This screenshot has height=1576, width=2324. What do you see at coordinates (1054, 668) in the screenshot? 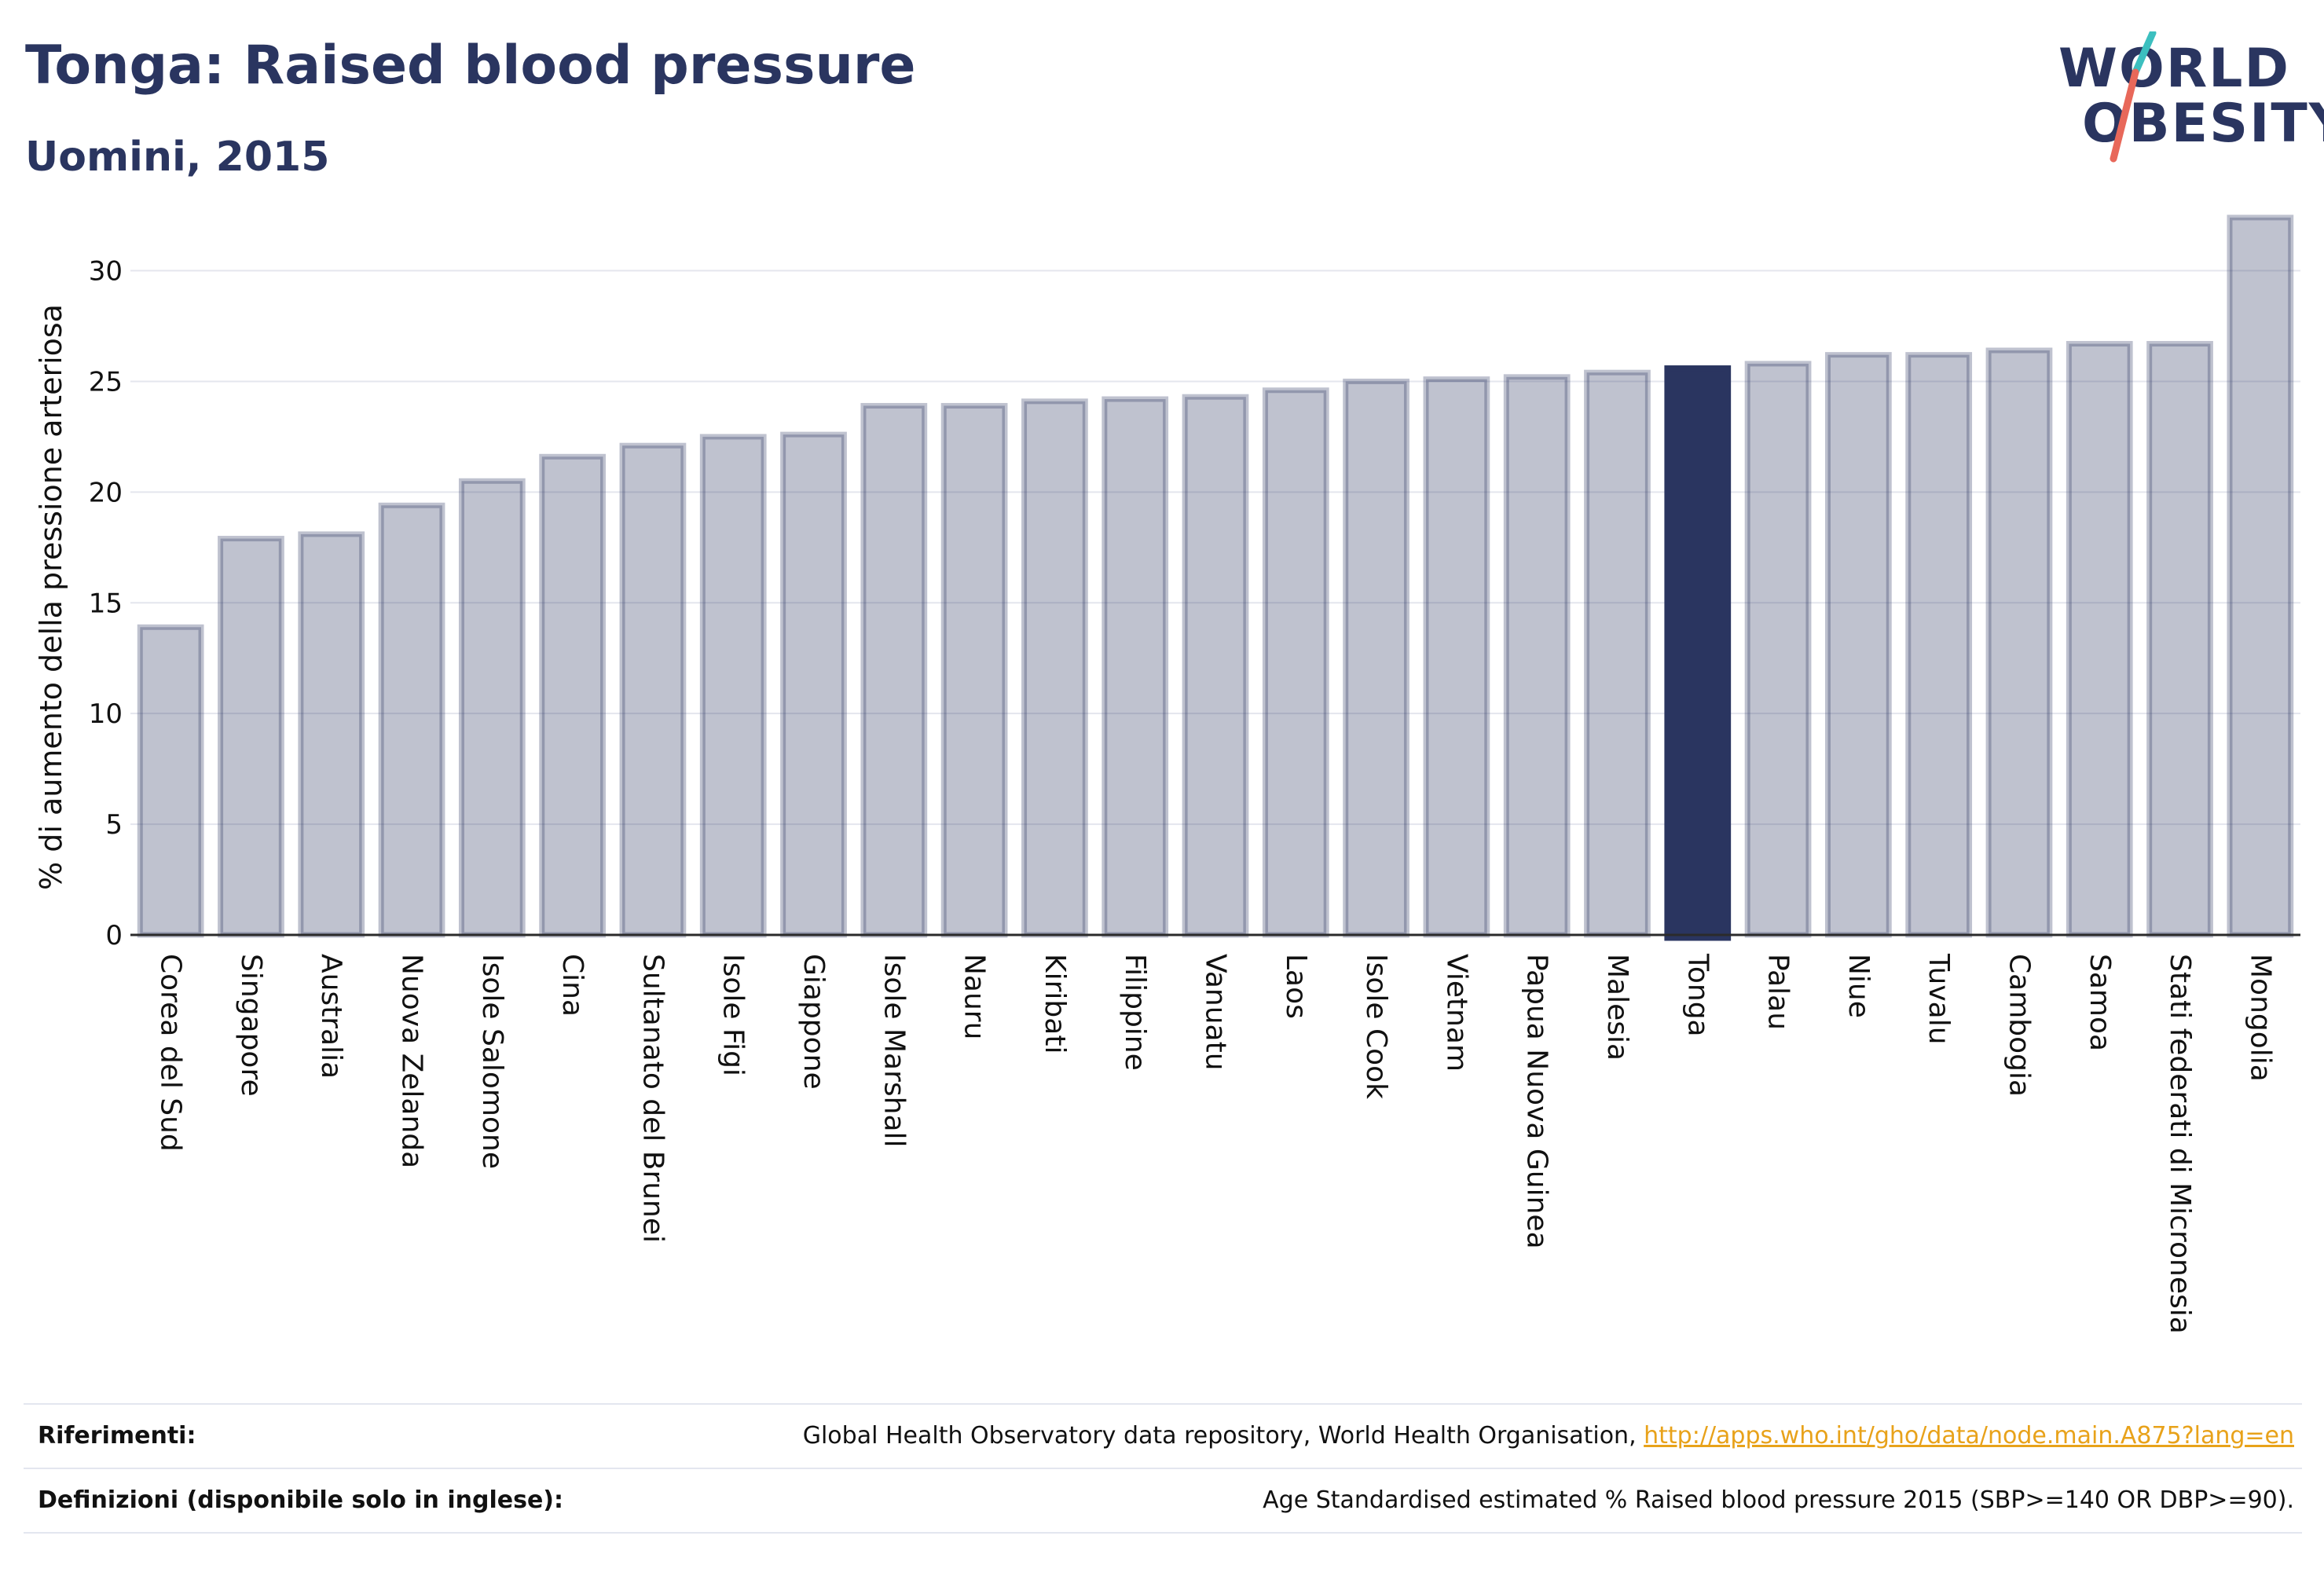
I see `bar-kiribati` at bounding box center [1054, 668].